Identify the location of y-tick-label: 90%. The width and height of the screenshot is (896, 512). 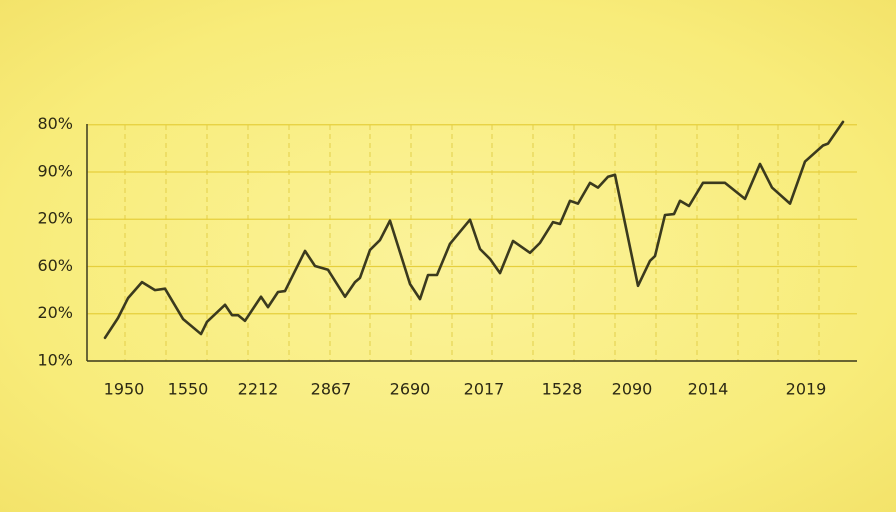
(55, 170).